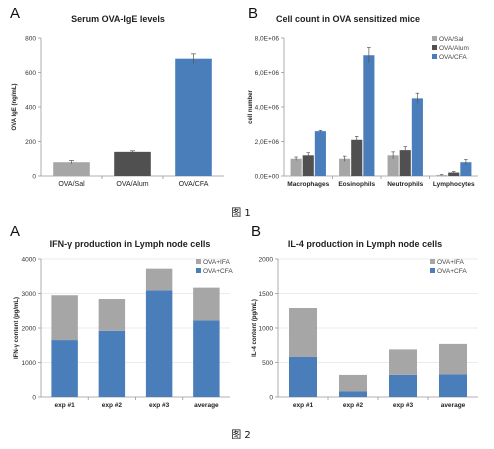 This screenshot has width=494, height=449. What do you see at coordinates (130, 244) in the screenshot?
I see `chart-3-title: IFN-γ production in Lymph node cells` at bounding box center [130, 244].